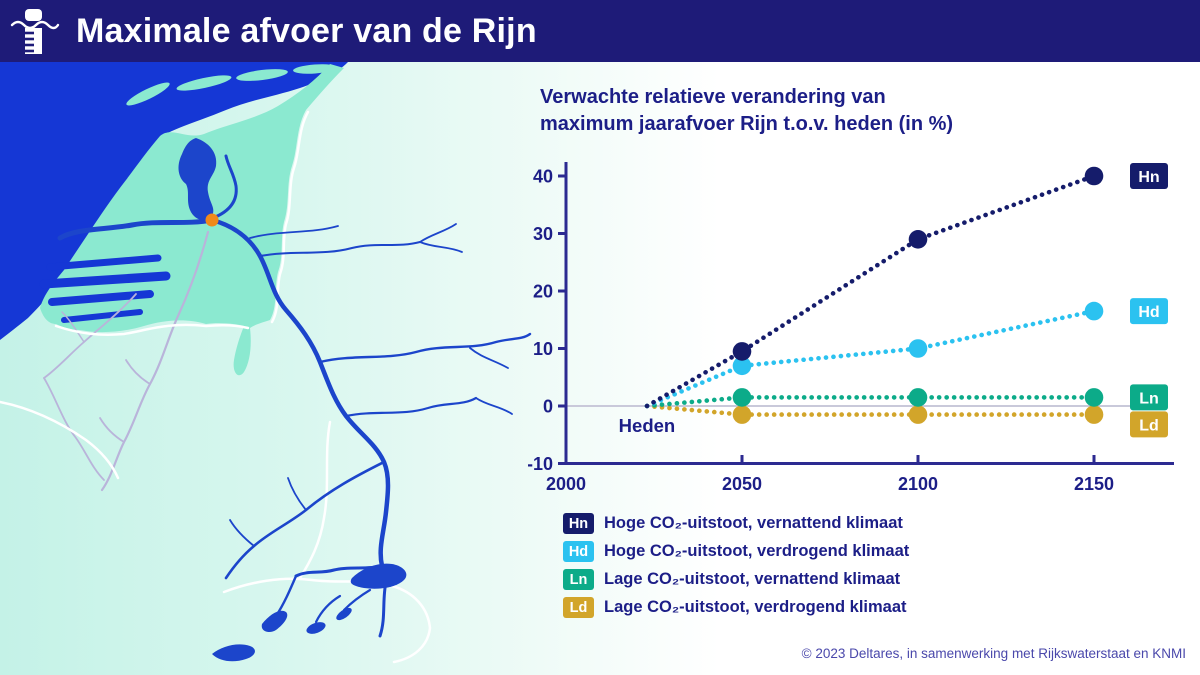 The width and height of the screenshot is (1200, 675). I want to click on lobith-marker, so click(212, 220).